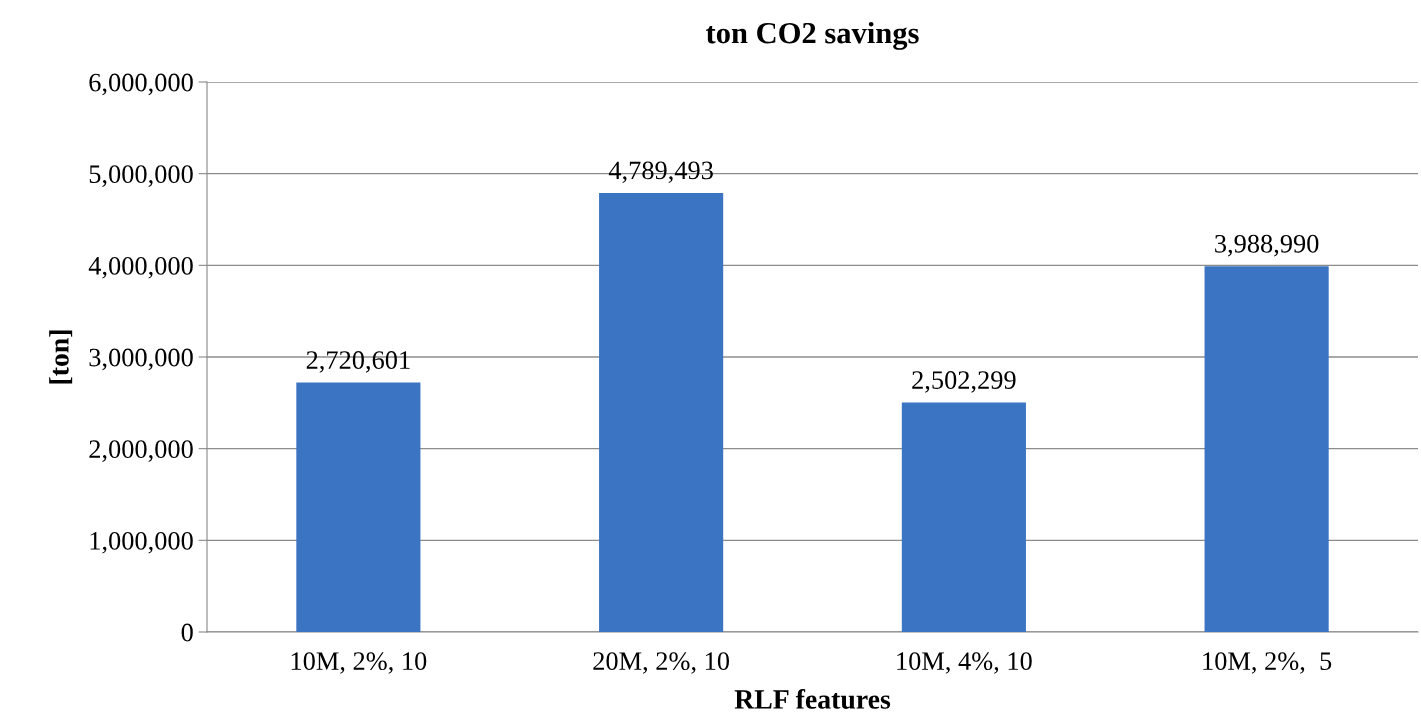 The height and width of the screenshot is (727, 1421). I want to click on x-tick-label: 10M, 4%, 10, so click(964, 663).